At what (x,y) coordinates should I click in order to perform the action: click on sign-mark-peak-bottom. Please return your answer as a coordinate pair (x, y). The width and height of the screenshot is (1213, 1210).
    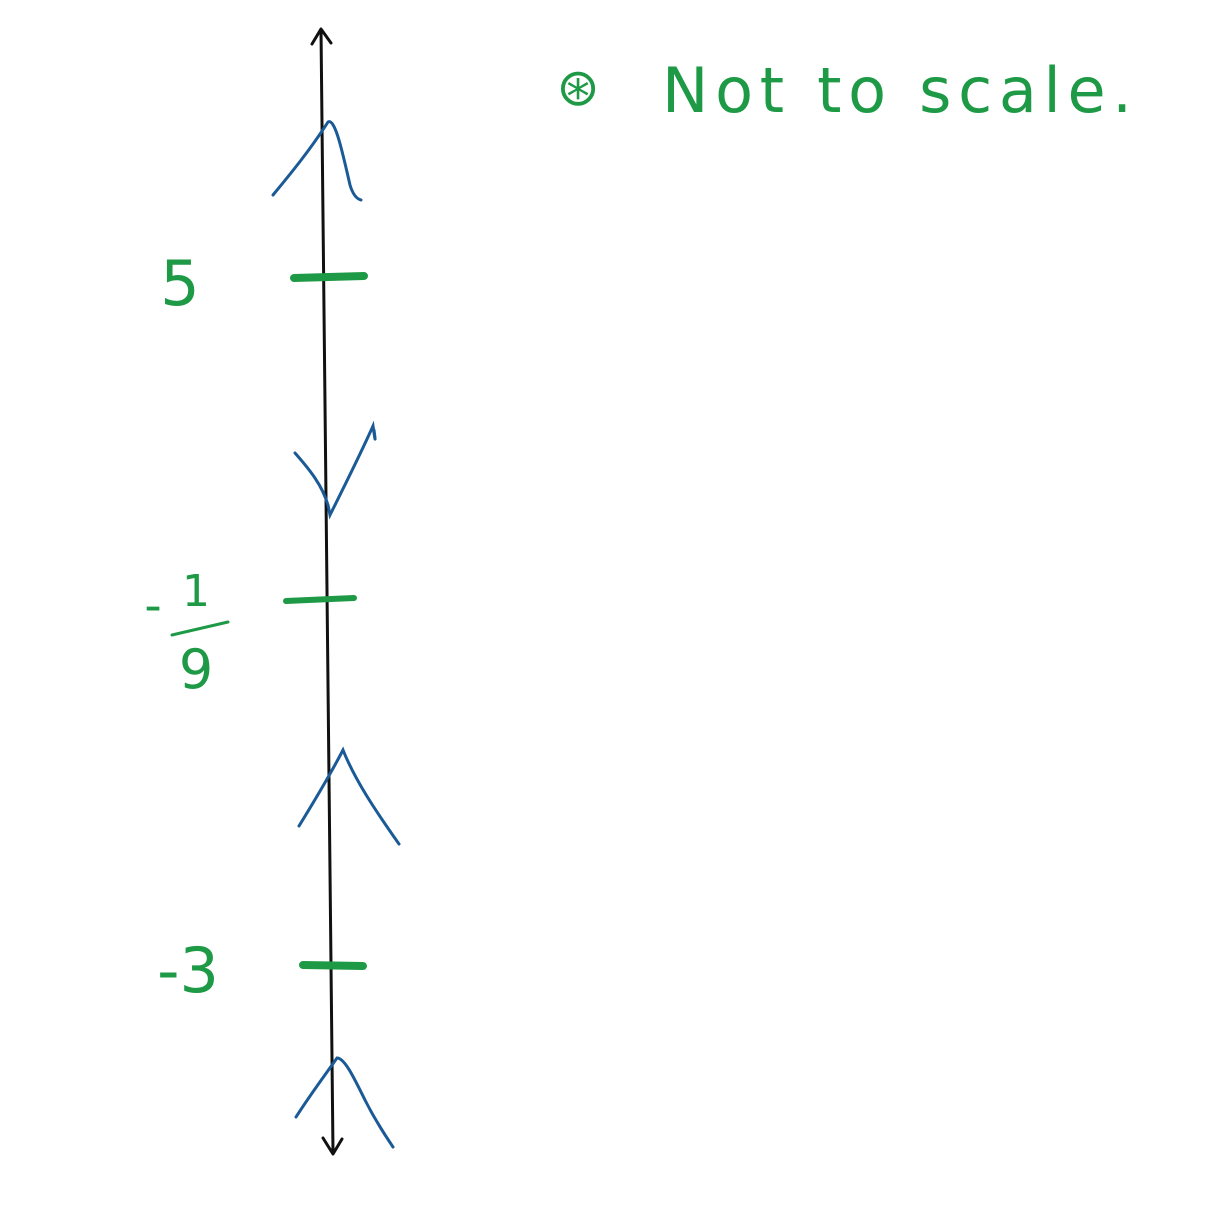
    Looking at the image, I should click on (344, 1102).